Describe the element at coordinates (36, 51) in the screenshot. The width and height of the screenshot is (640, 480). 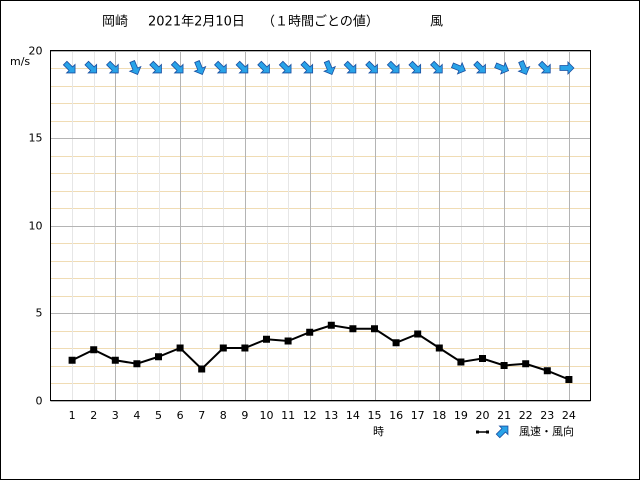
I see `y-tick-label: 20` at that location.